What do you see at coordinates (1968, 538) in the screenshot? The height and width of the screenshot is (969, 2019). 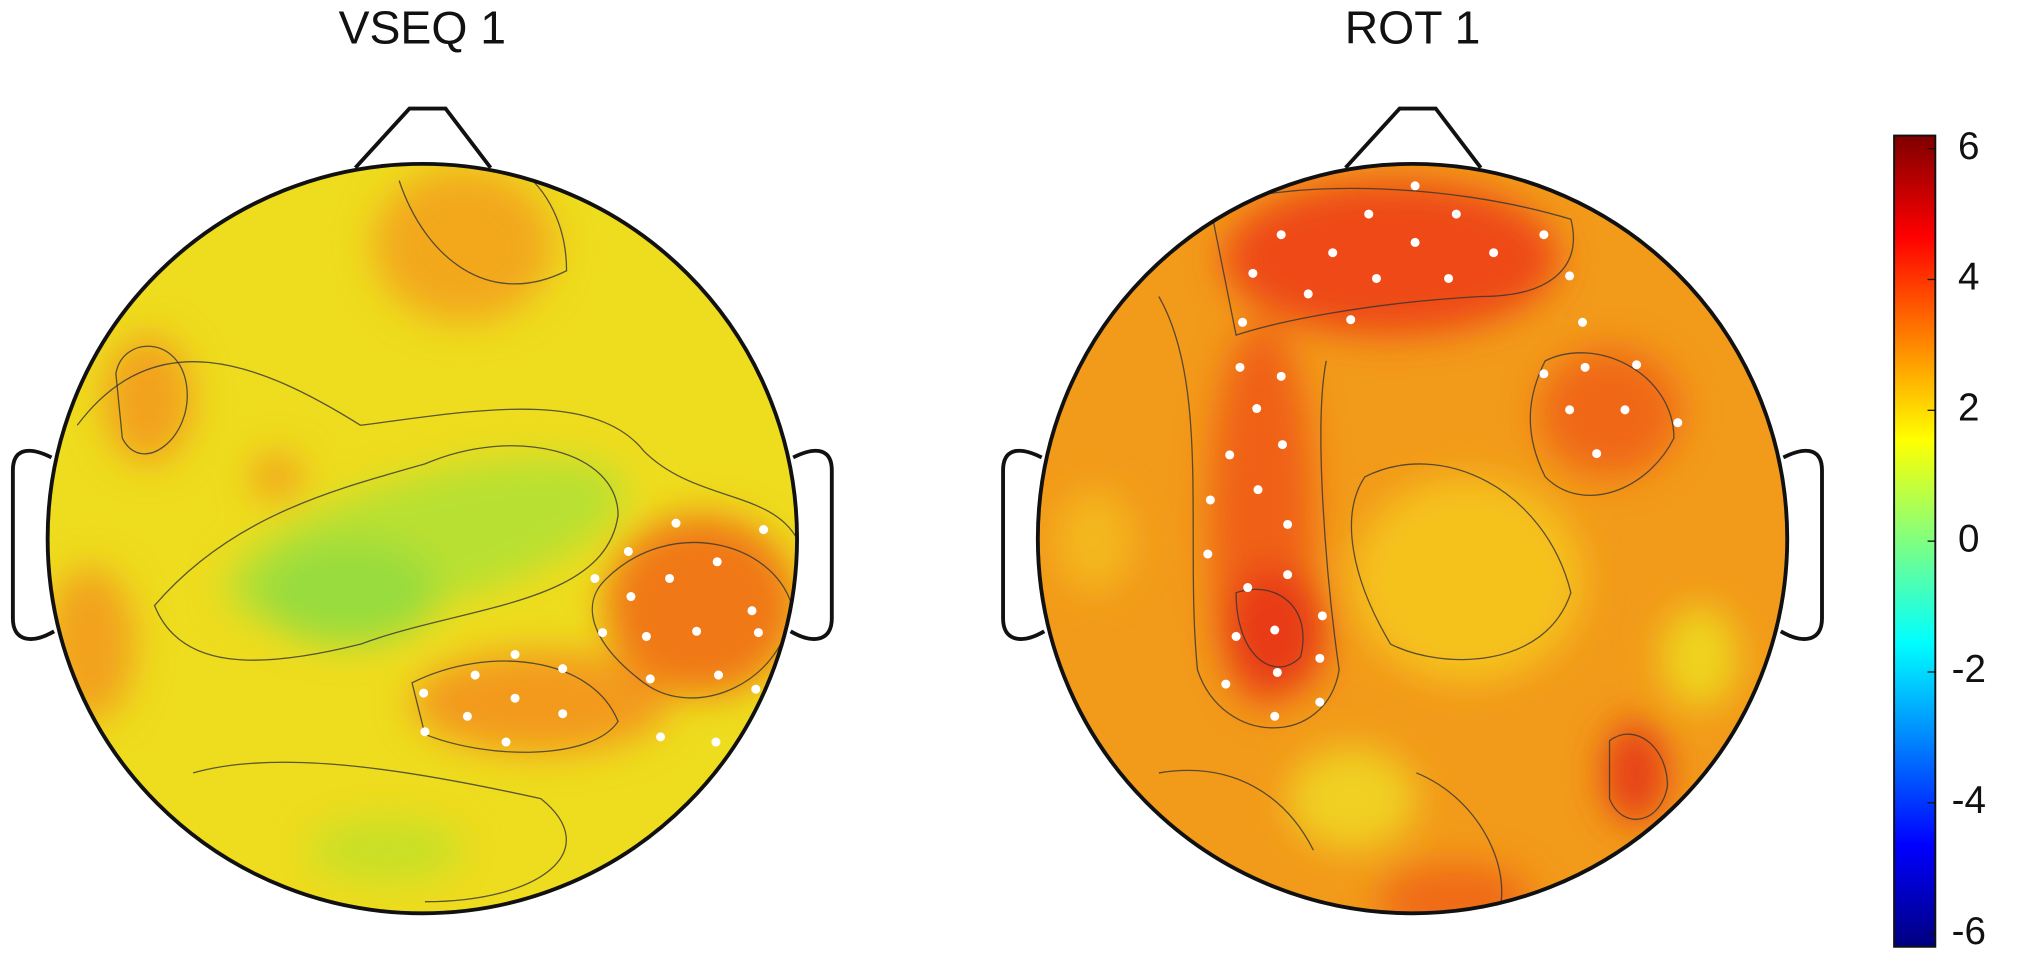 I see `colorbar-tick-label: 0` at bounding box center [1968, 538].